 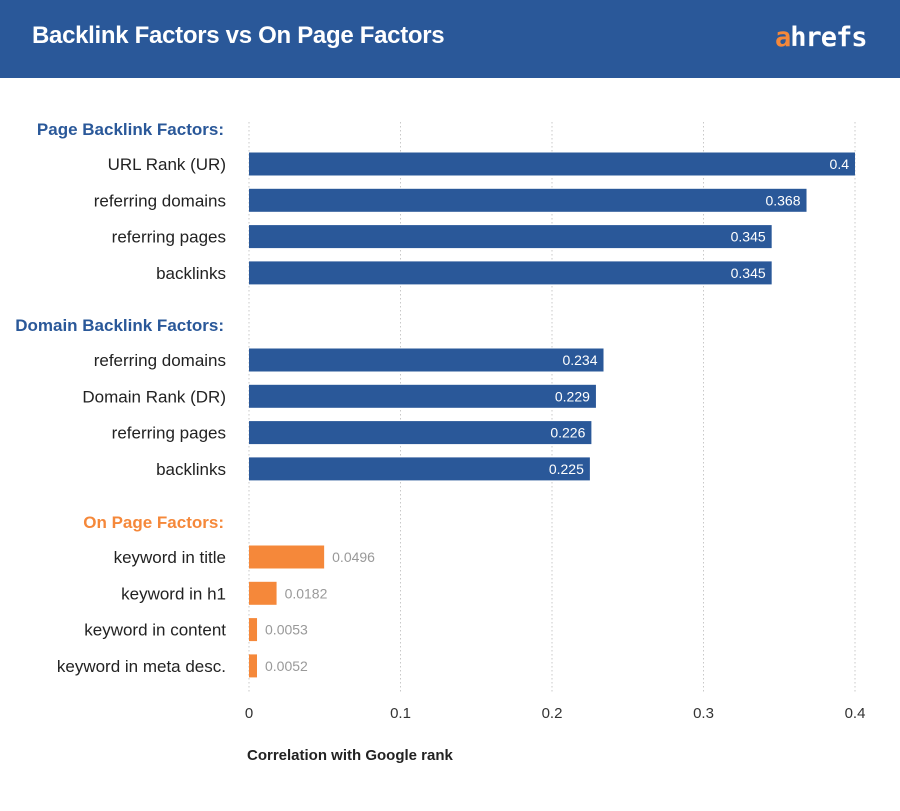 What do you see at coordinates (119, 325) in the screenshot?
I see `group-label: Domain Backlink Factors:` at bounding box center [119, 325].